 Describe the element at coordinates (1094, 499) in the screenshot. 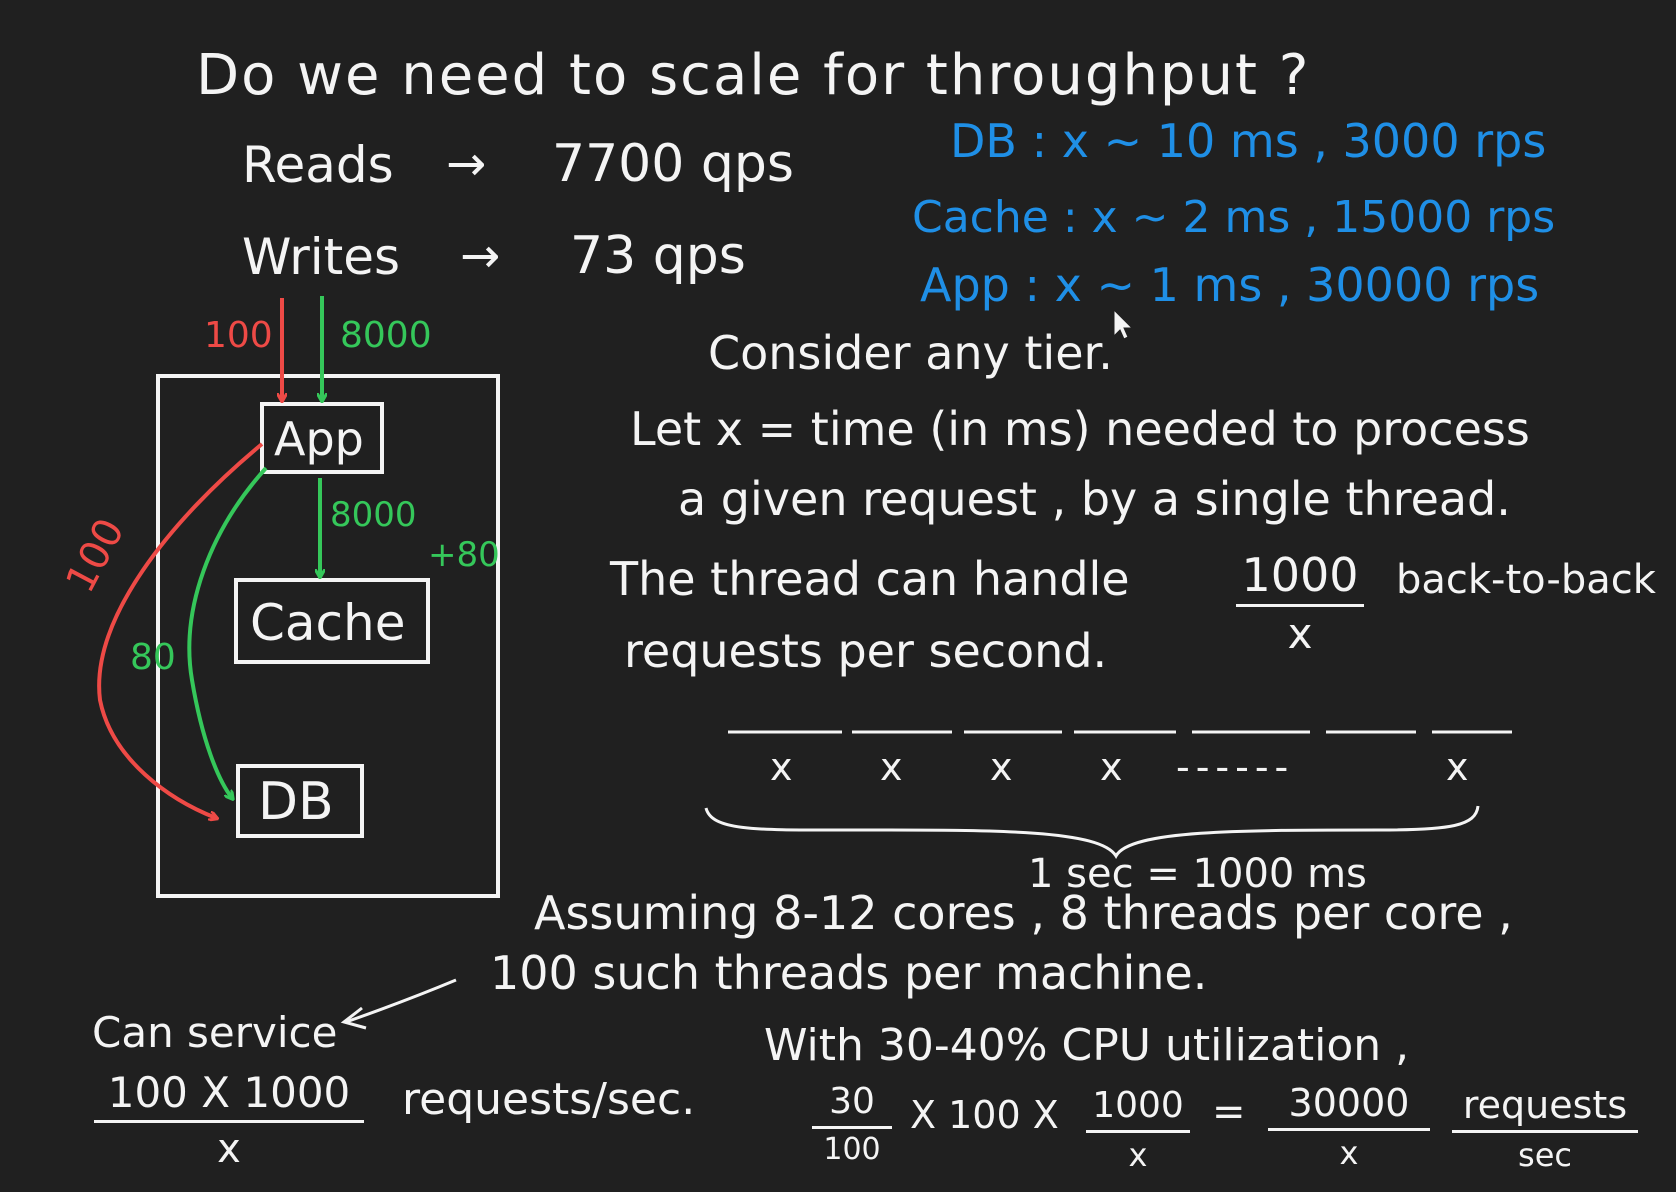

I see `let-line-2: a given request , by a single thread.` at that location.